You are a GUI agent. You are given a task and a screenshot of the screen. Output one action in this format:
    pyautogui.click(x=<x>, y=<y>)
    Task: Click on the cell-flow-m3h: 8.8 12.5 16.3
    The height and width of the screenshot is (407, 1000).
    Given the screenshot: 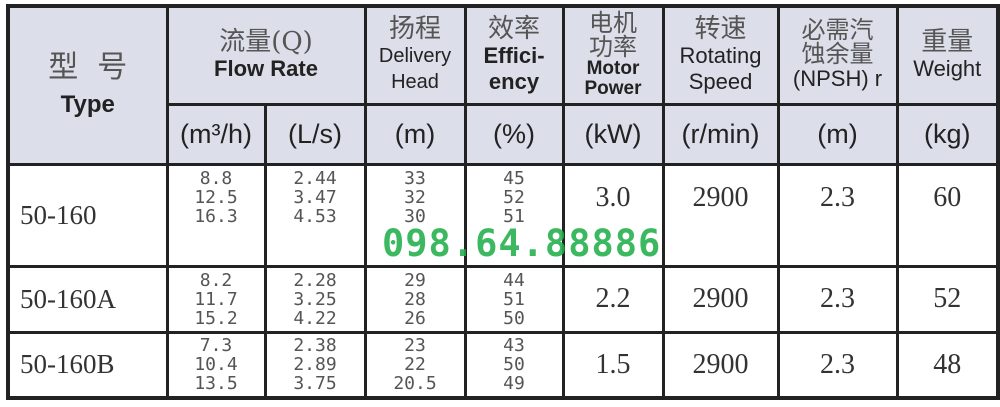 What is the action you would take?
    pyautogui.click(x=216, y=215)
    